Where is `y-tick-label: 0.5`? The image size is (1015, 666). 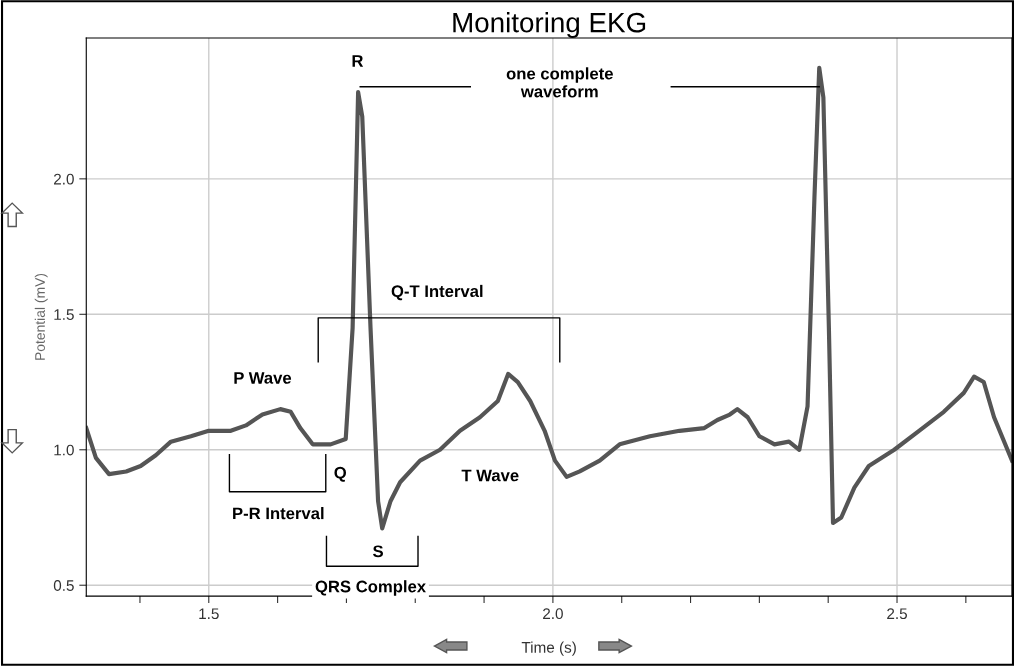
y-tick-label: 0.5 is located at coordinates (63, 585).